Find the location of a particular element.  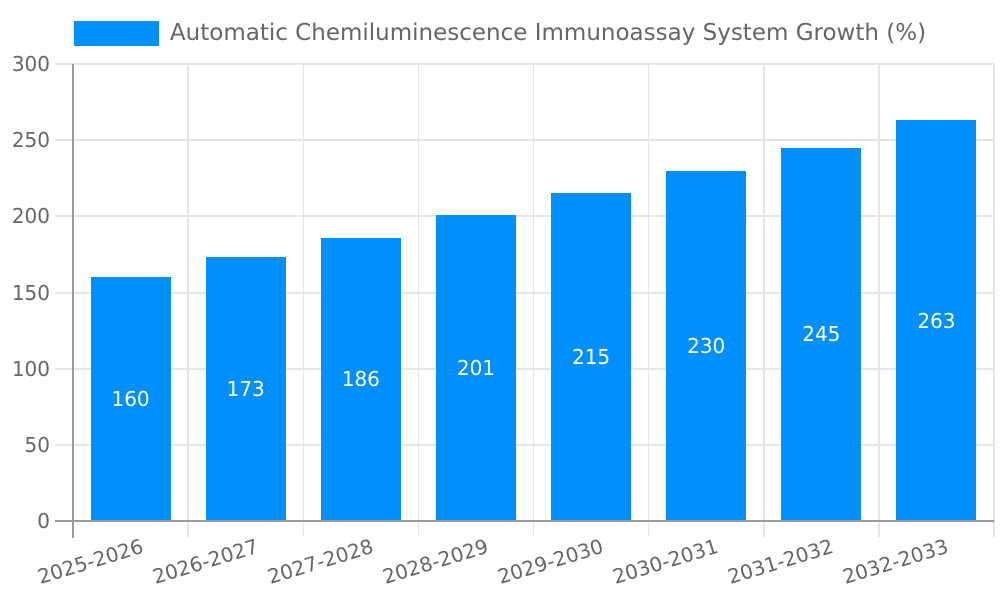

x-tick-label: 2025-2026 is located at coordinates (90, 561).